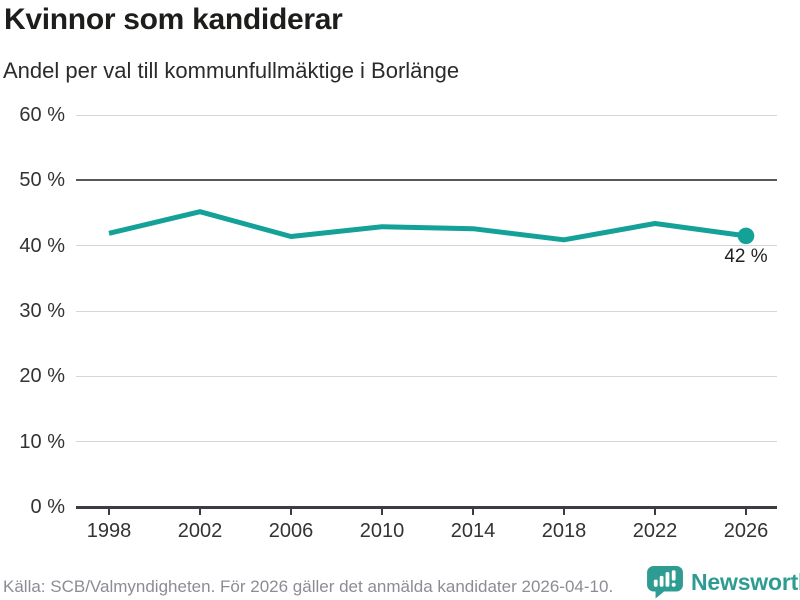  I want to click on x-axis-line, so click(426, 507).